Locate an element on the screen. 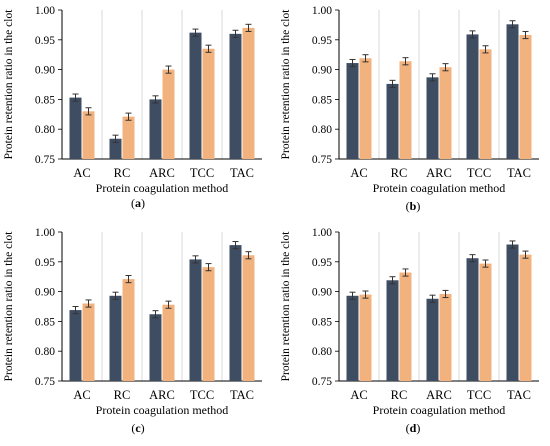  panel-label: (c) is located at coordinates (137, 428).